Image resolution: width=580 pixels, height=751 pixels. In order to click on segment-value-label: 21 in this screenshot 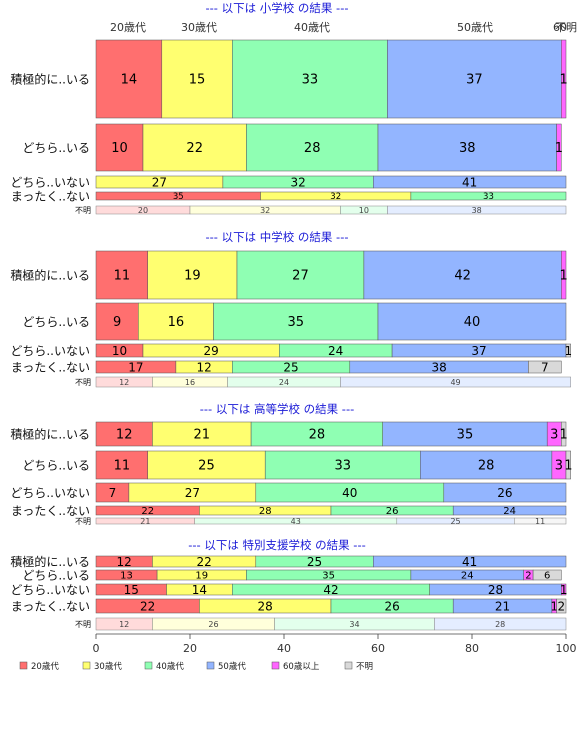, I will do `click(502, 606)`.